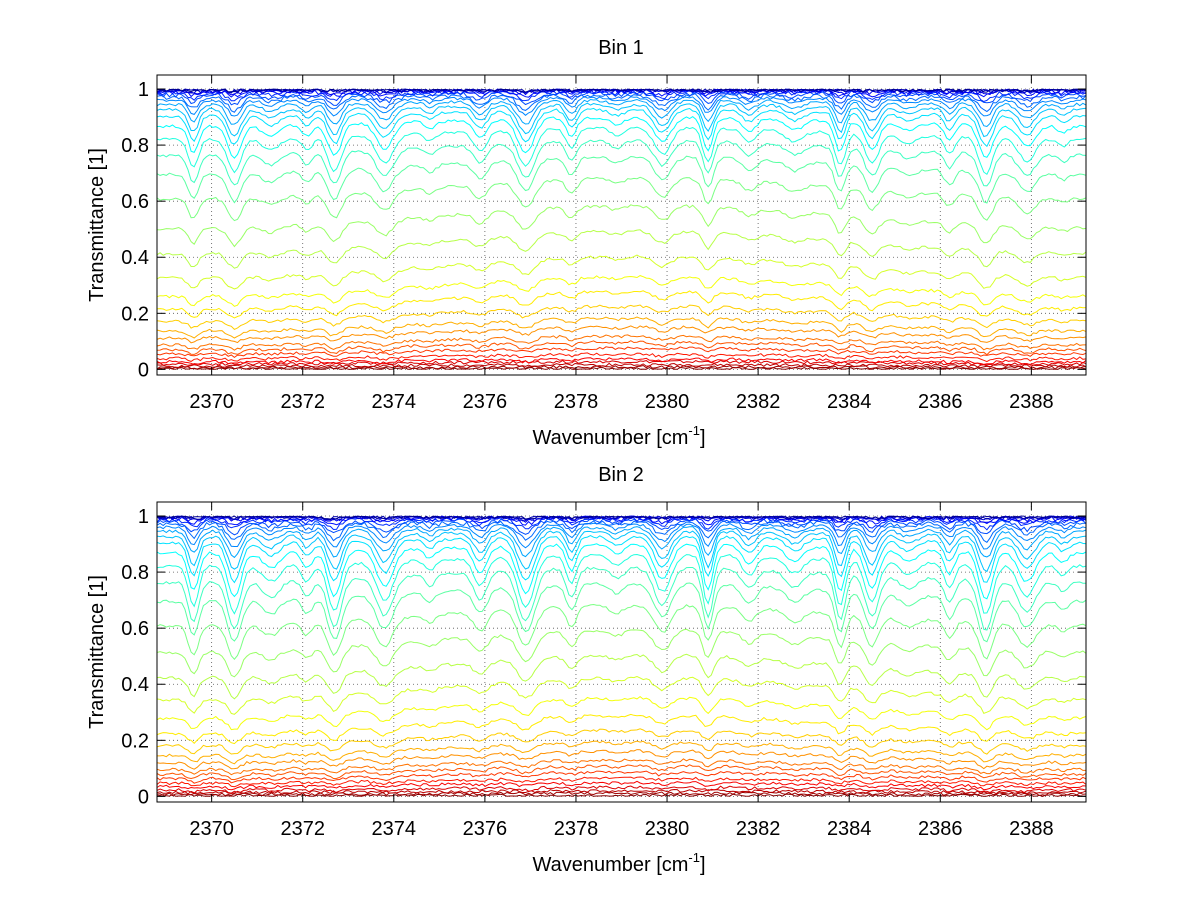 Image resolution: width=1200 pixels, height=901 pixels. I want to click on chart-title: Bin 2, so click(621, 475).